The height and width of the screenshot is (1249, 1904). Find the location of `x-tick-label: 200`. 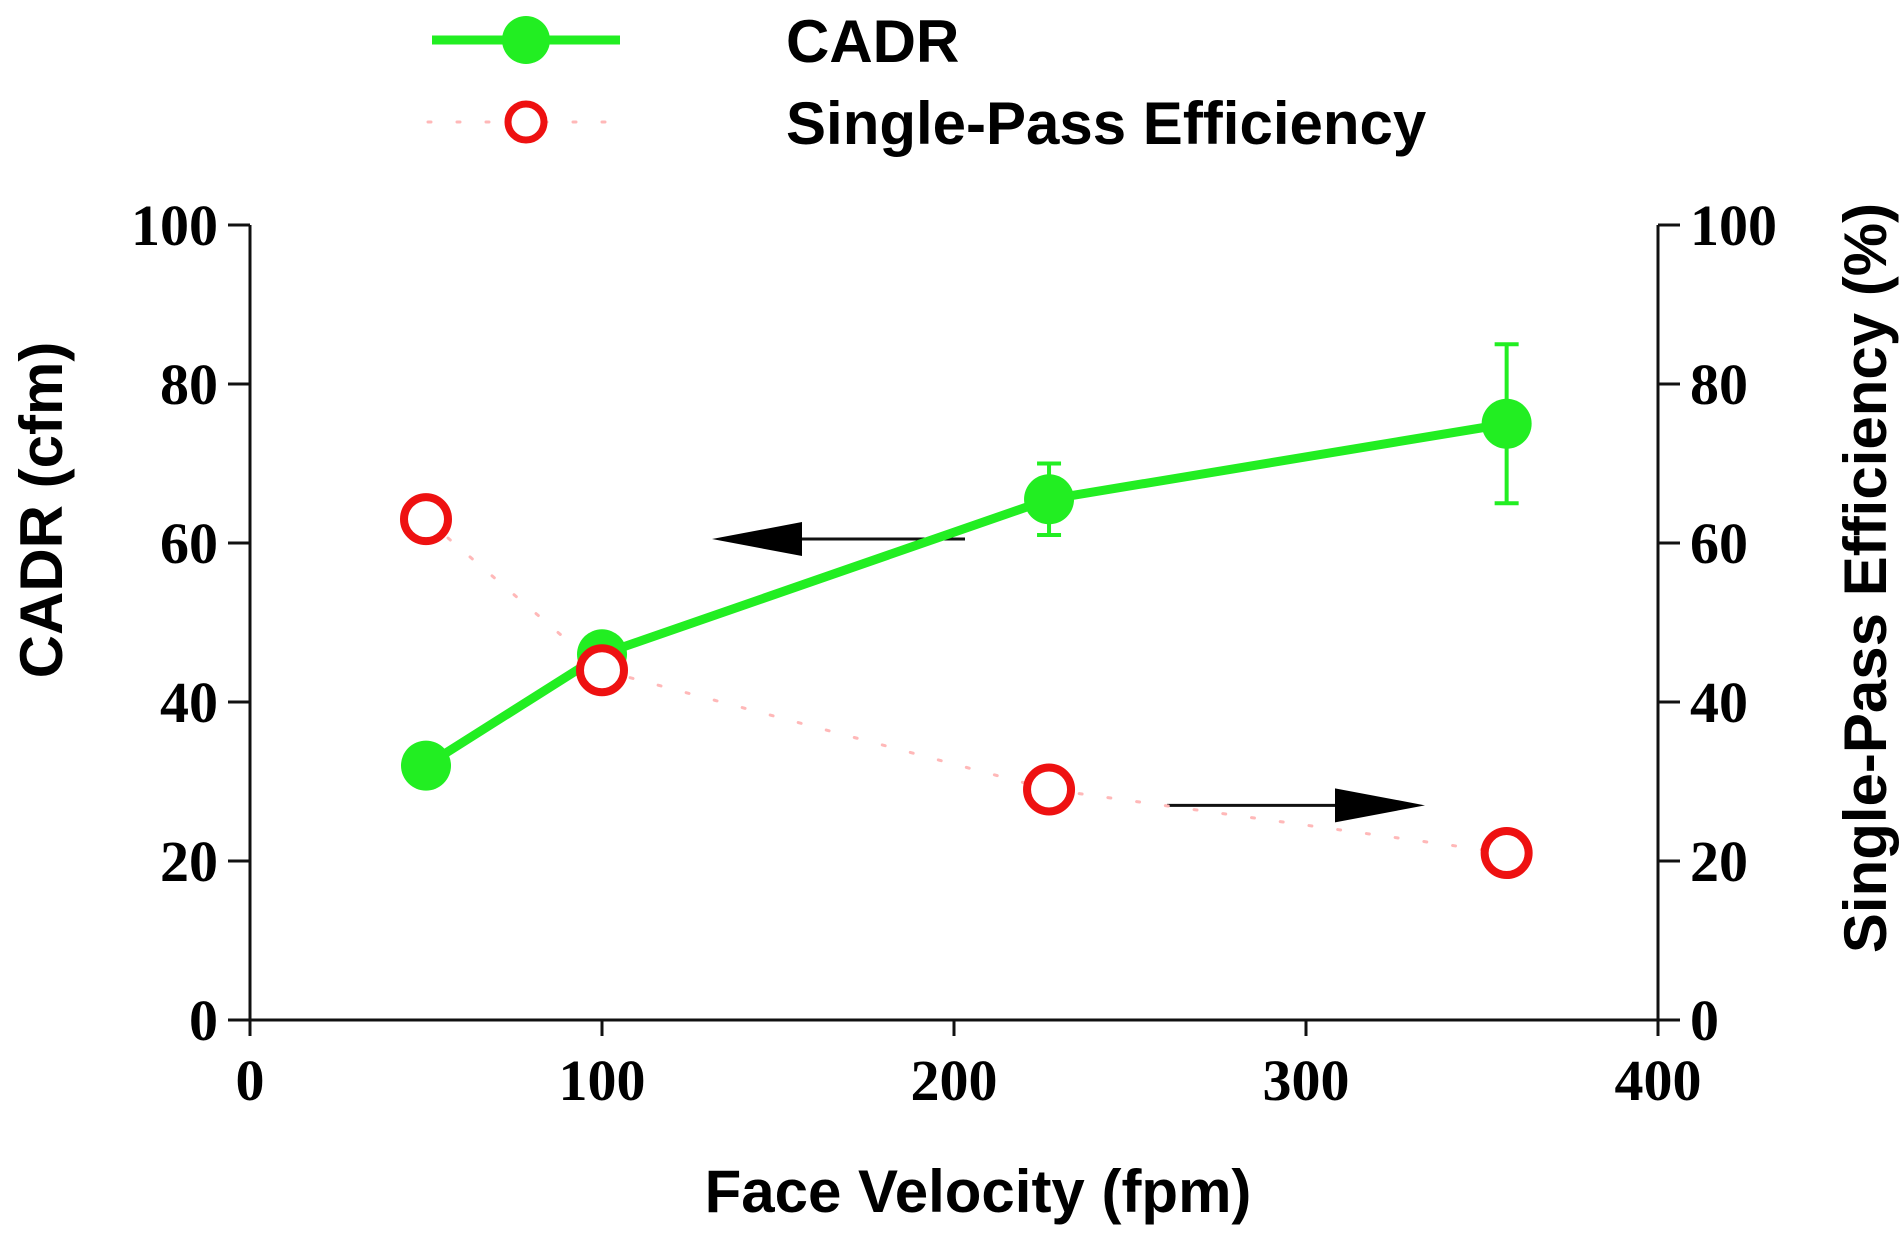

x-tick-label: 200 is located at coordinates (954, 1080).